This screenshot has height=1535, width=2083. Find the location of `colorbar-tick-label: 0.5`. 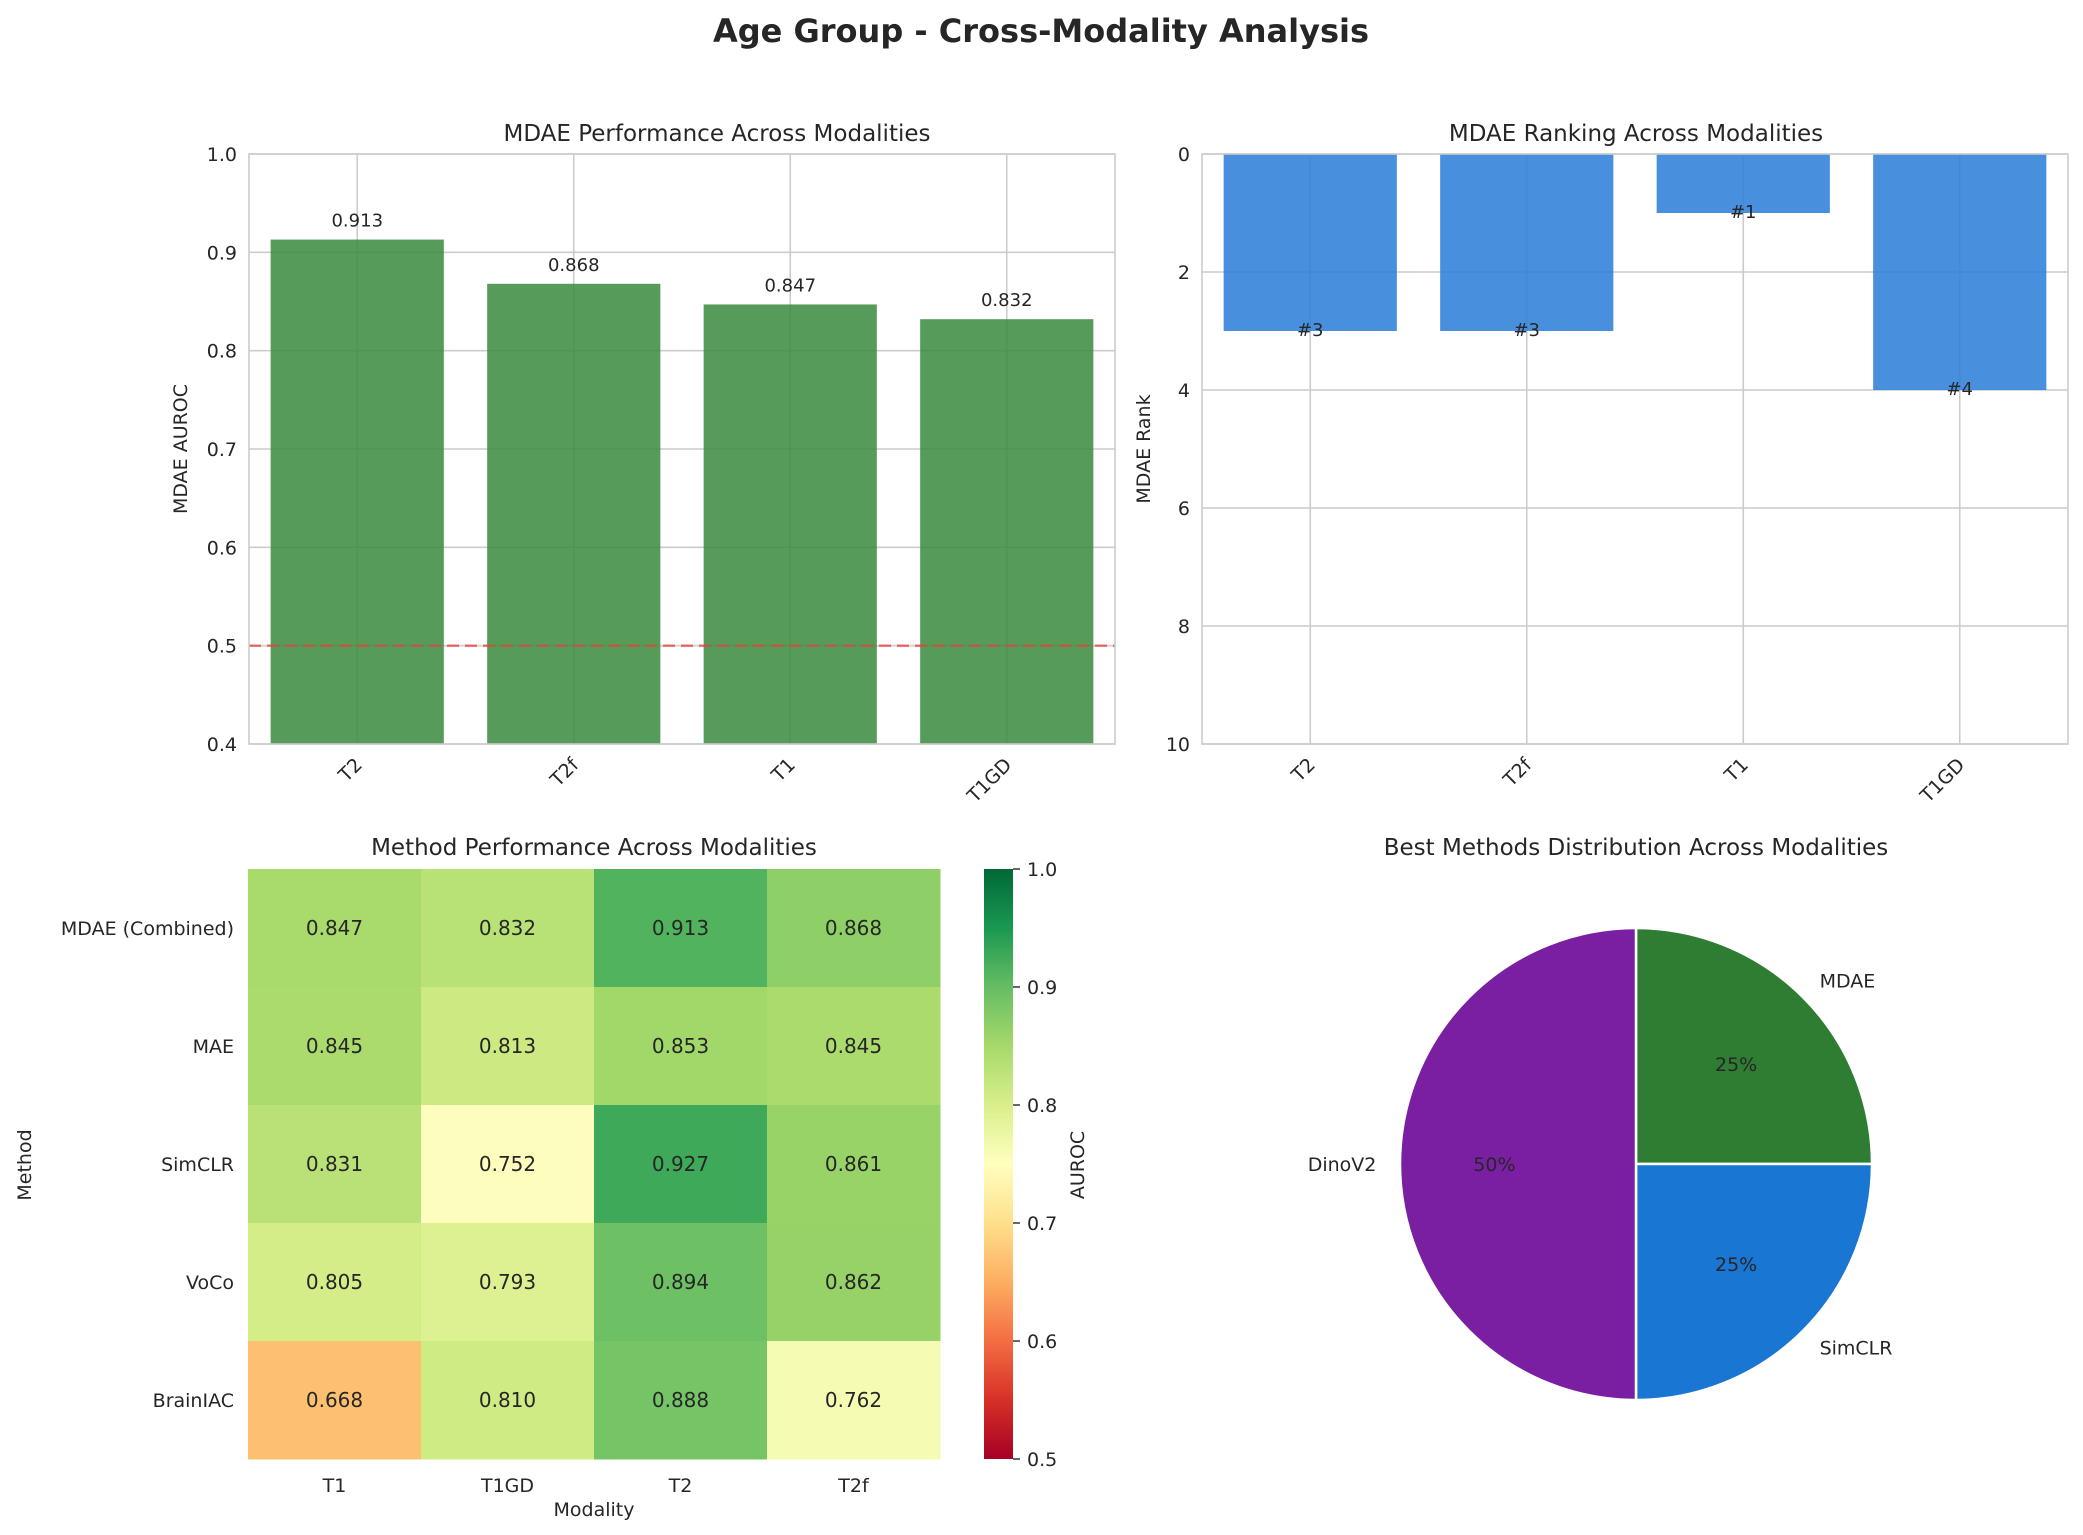

colorbar-tick-label: 0.5 is located at coordinates (1042, 1460).